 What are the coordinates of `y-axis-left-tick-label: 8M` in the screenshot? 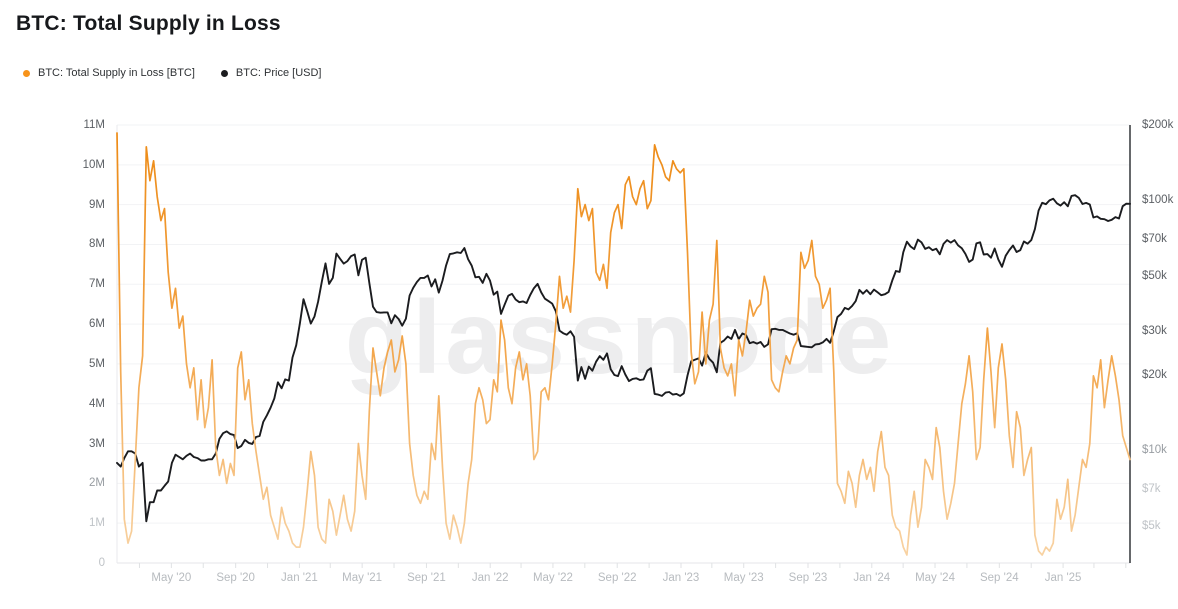 It's located at (97, 244).